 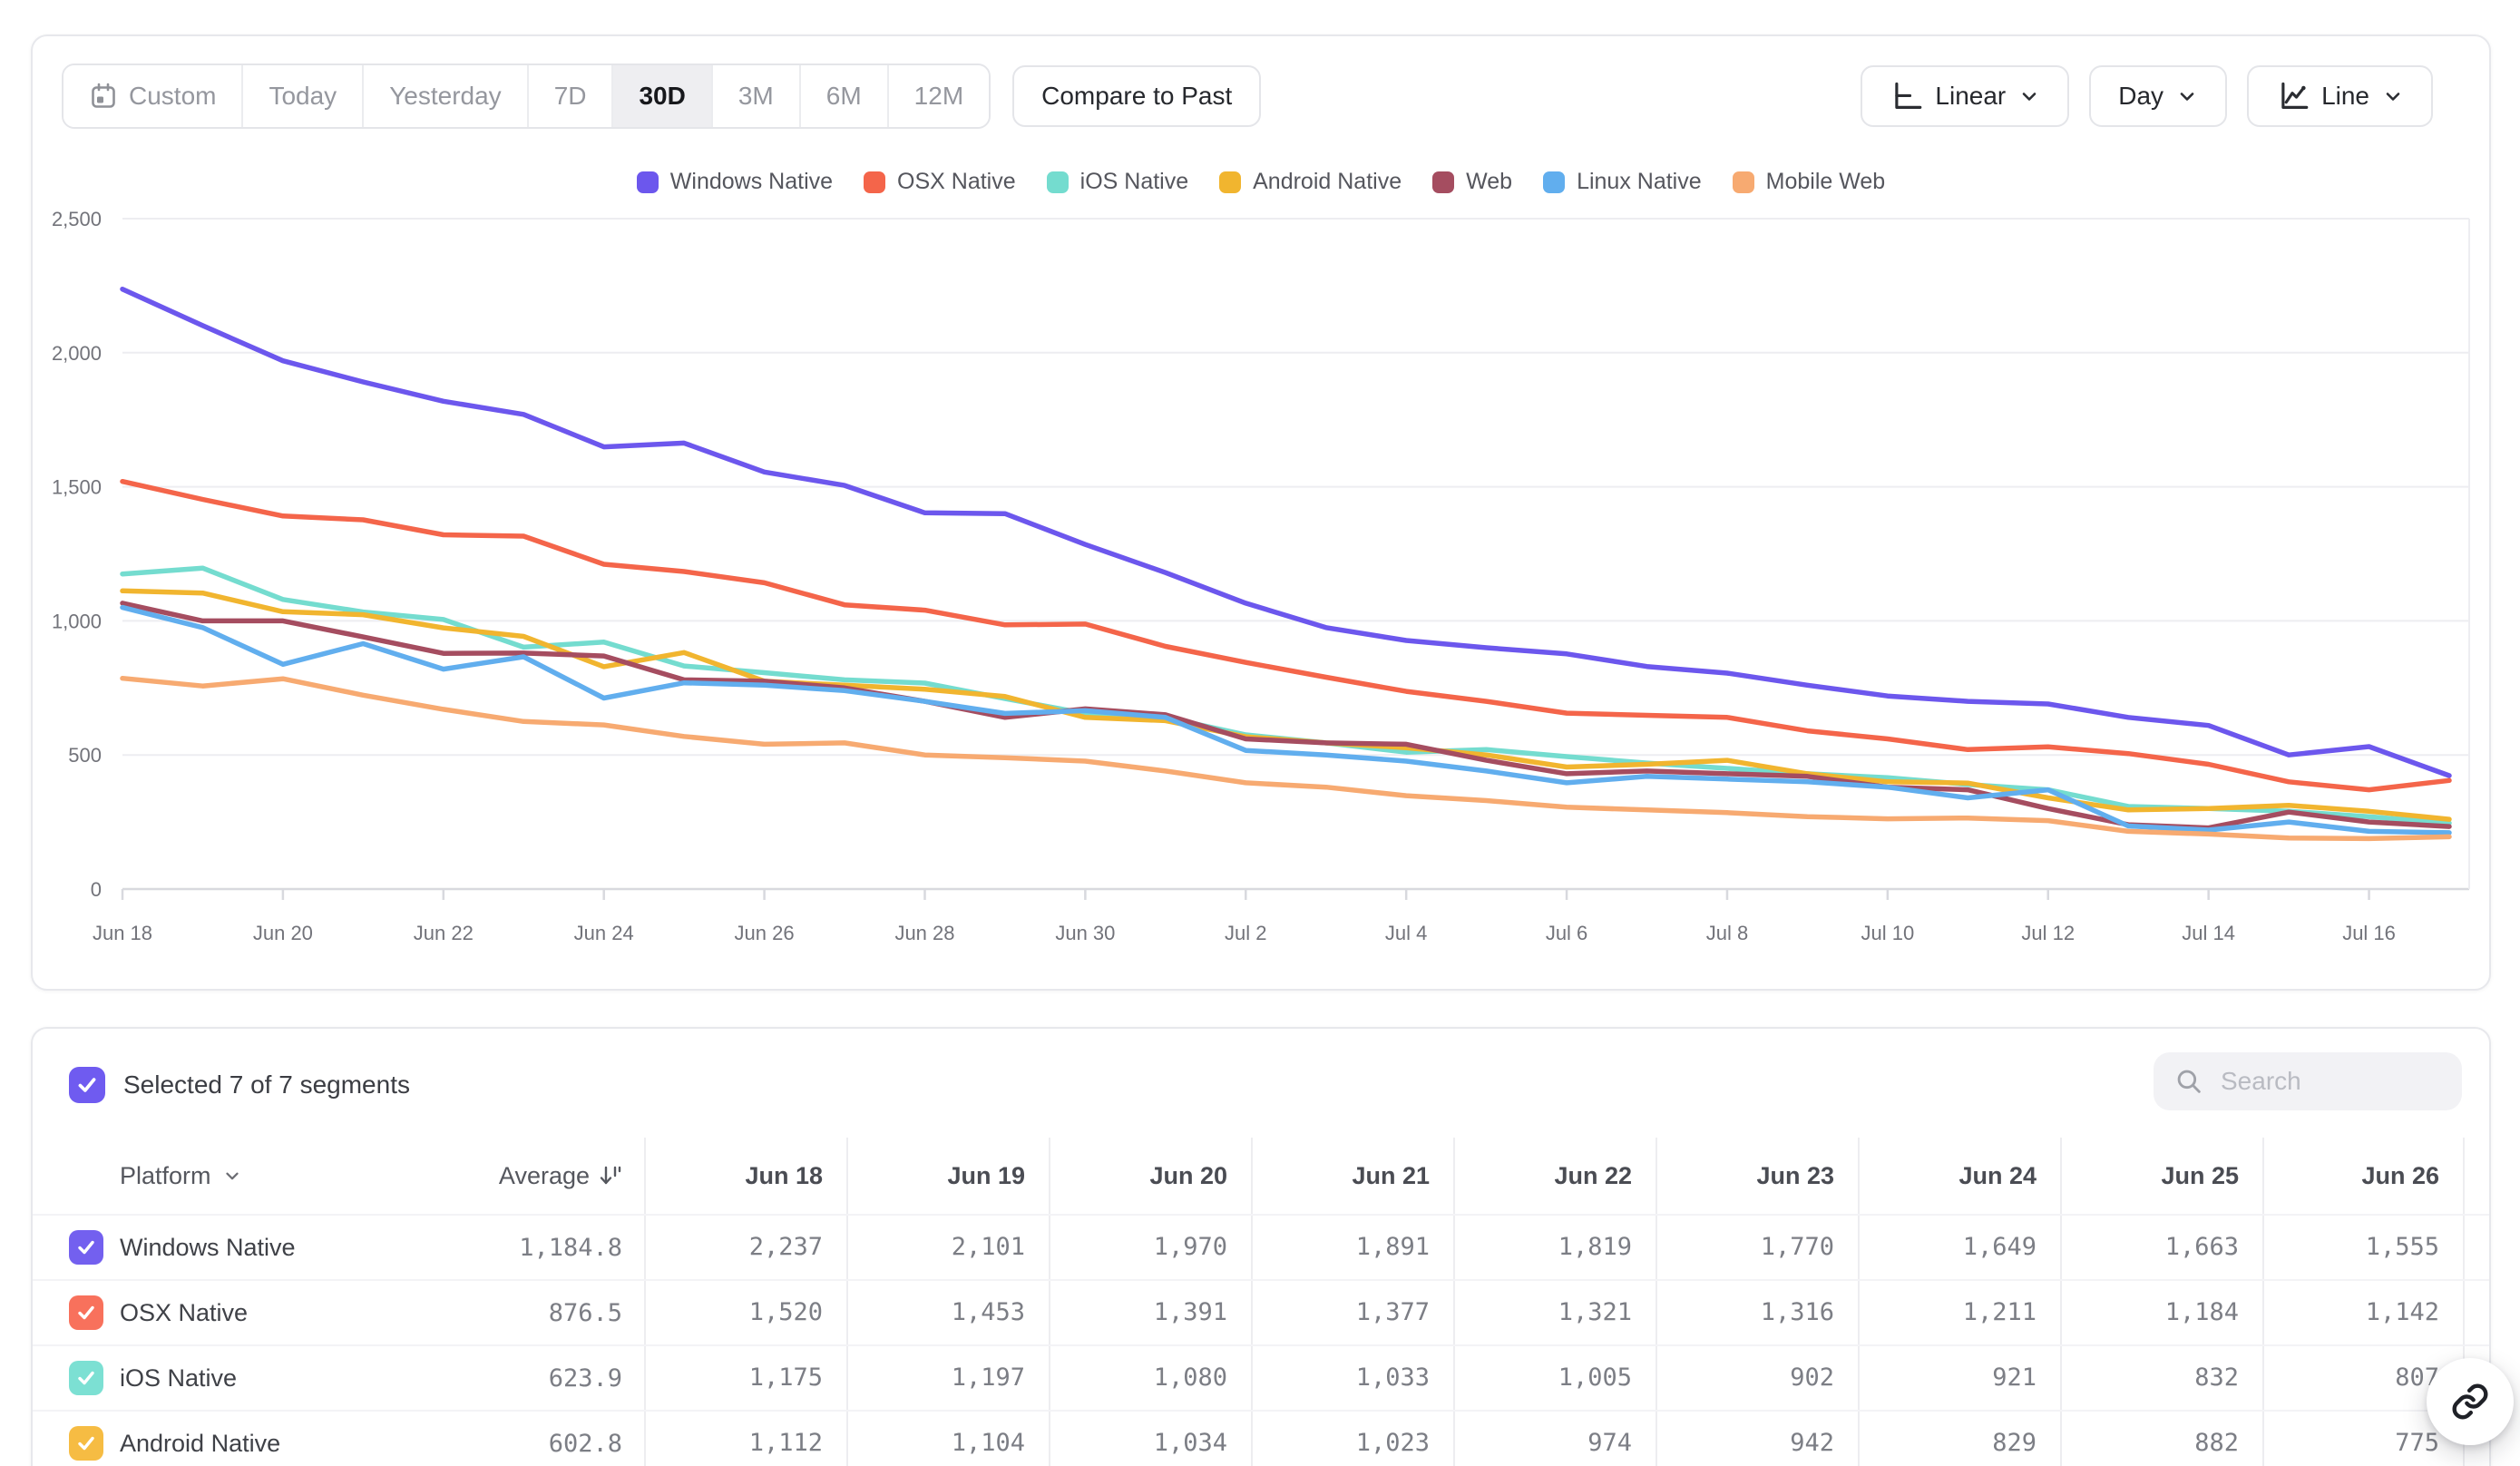 I want to click on column-header-platform: Platform, so click(x=238, y=1176).